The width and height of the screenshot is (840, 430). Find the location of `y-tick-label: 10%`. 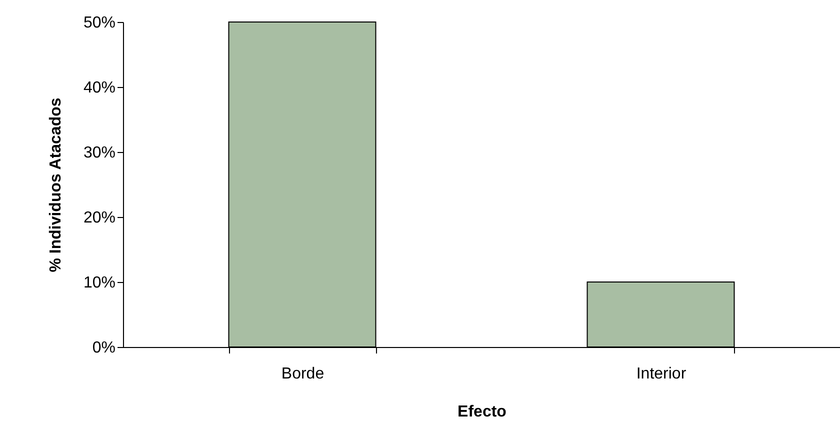

y-tick-label: 10% is located at coordinates (99, 283).